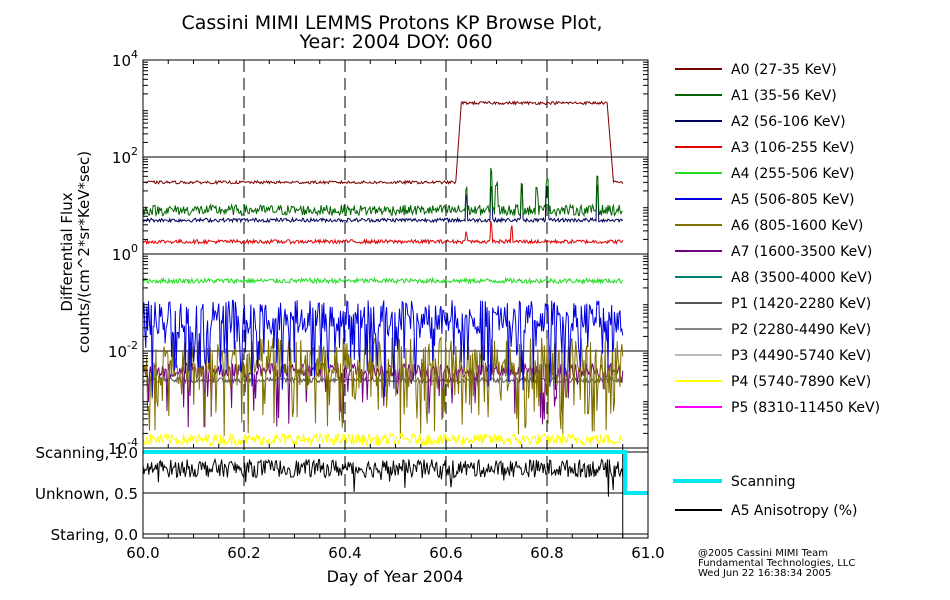  I want to click on y-tick-label: 10⁰, so click(125, 253).